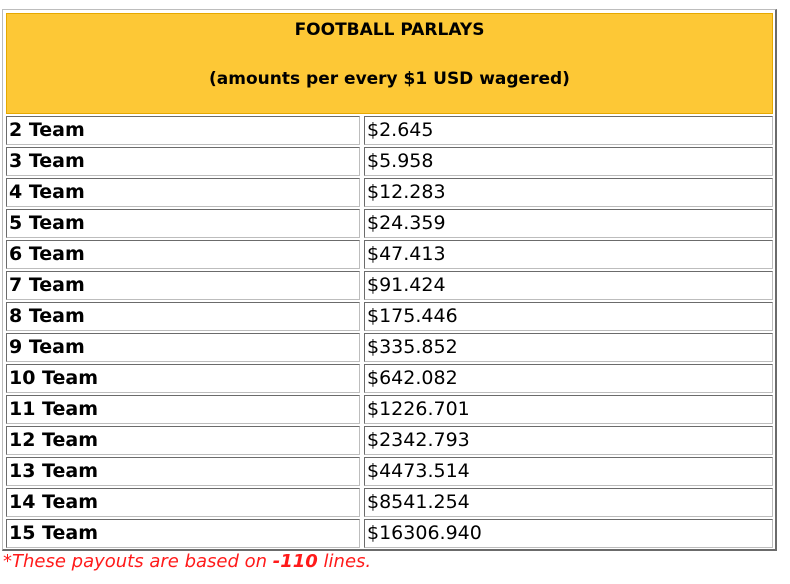  I want to click on table-row: 14 Team $8541.254, so click(389, 503).